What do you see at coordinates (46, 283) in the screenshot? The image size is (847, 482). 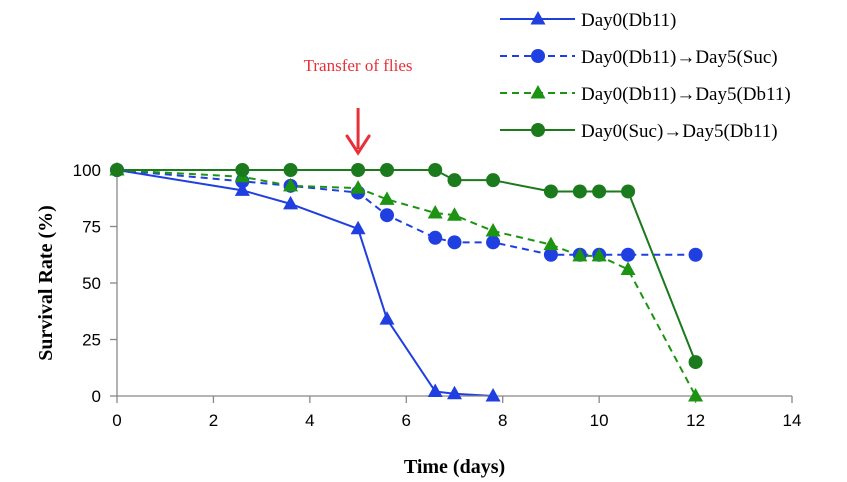 I see `y-axis-title: Survival Rate (%)` at bounding box center [46, 283].